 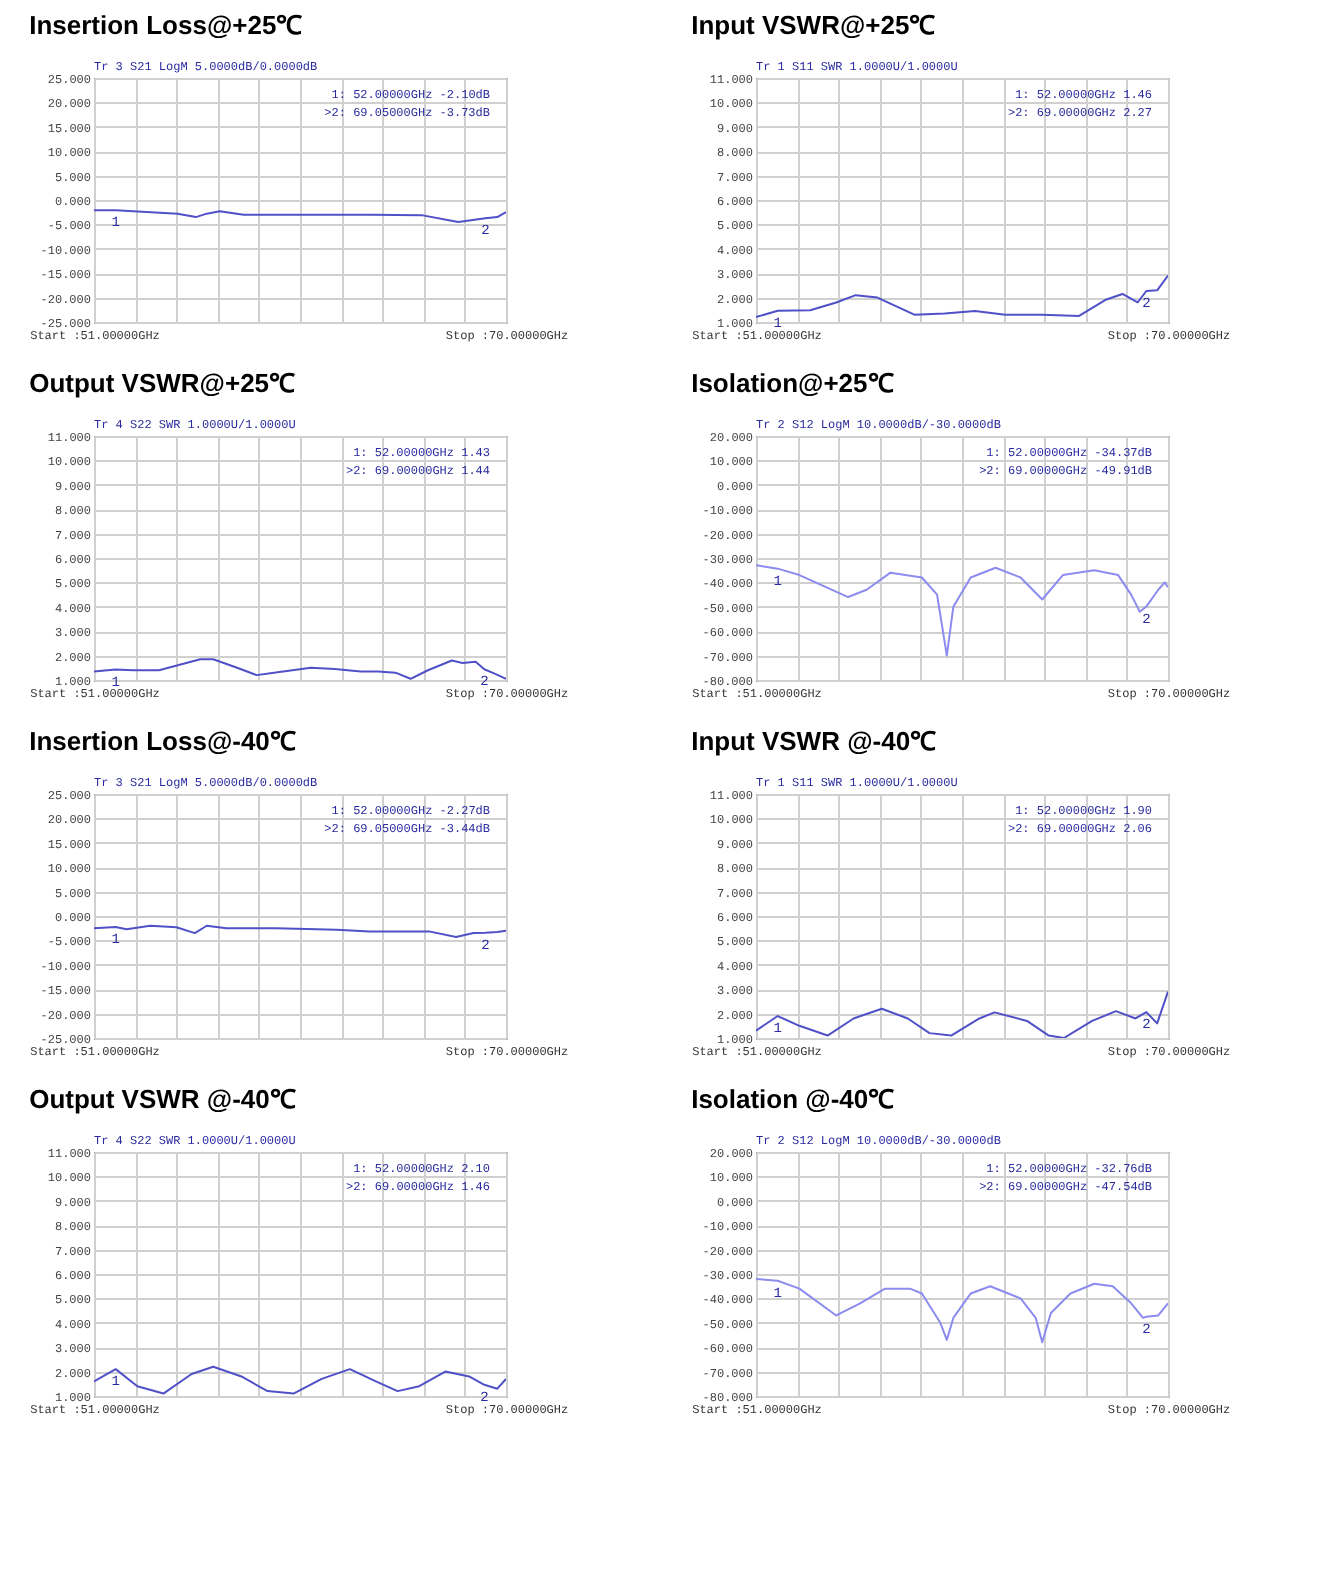 What do you see at coordinates (162, 741) in the screenshot?
I see `chart-title: Insertion Loss@-40℃` at bounding box center [162, 741].